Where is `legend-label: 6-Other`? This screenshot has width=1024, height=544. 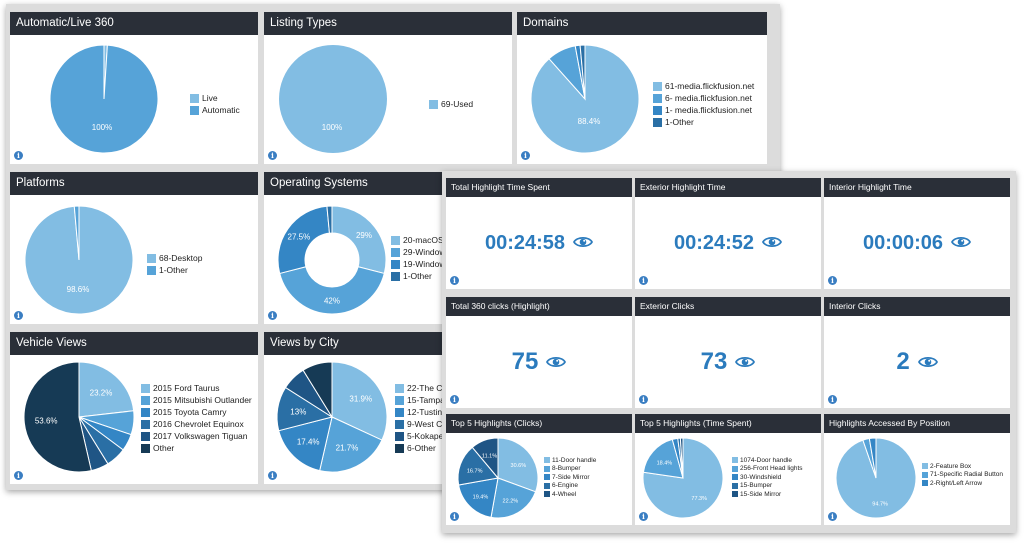
legend-label: 6-Other is located at coordinates (421, 448).